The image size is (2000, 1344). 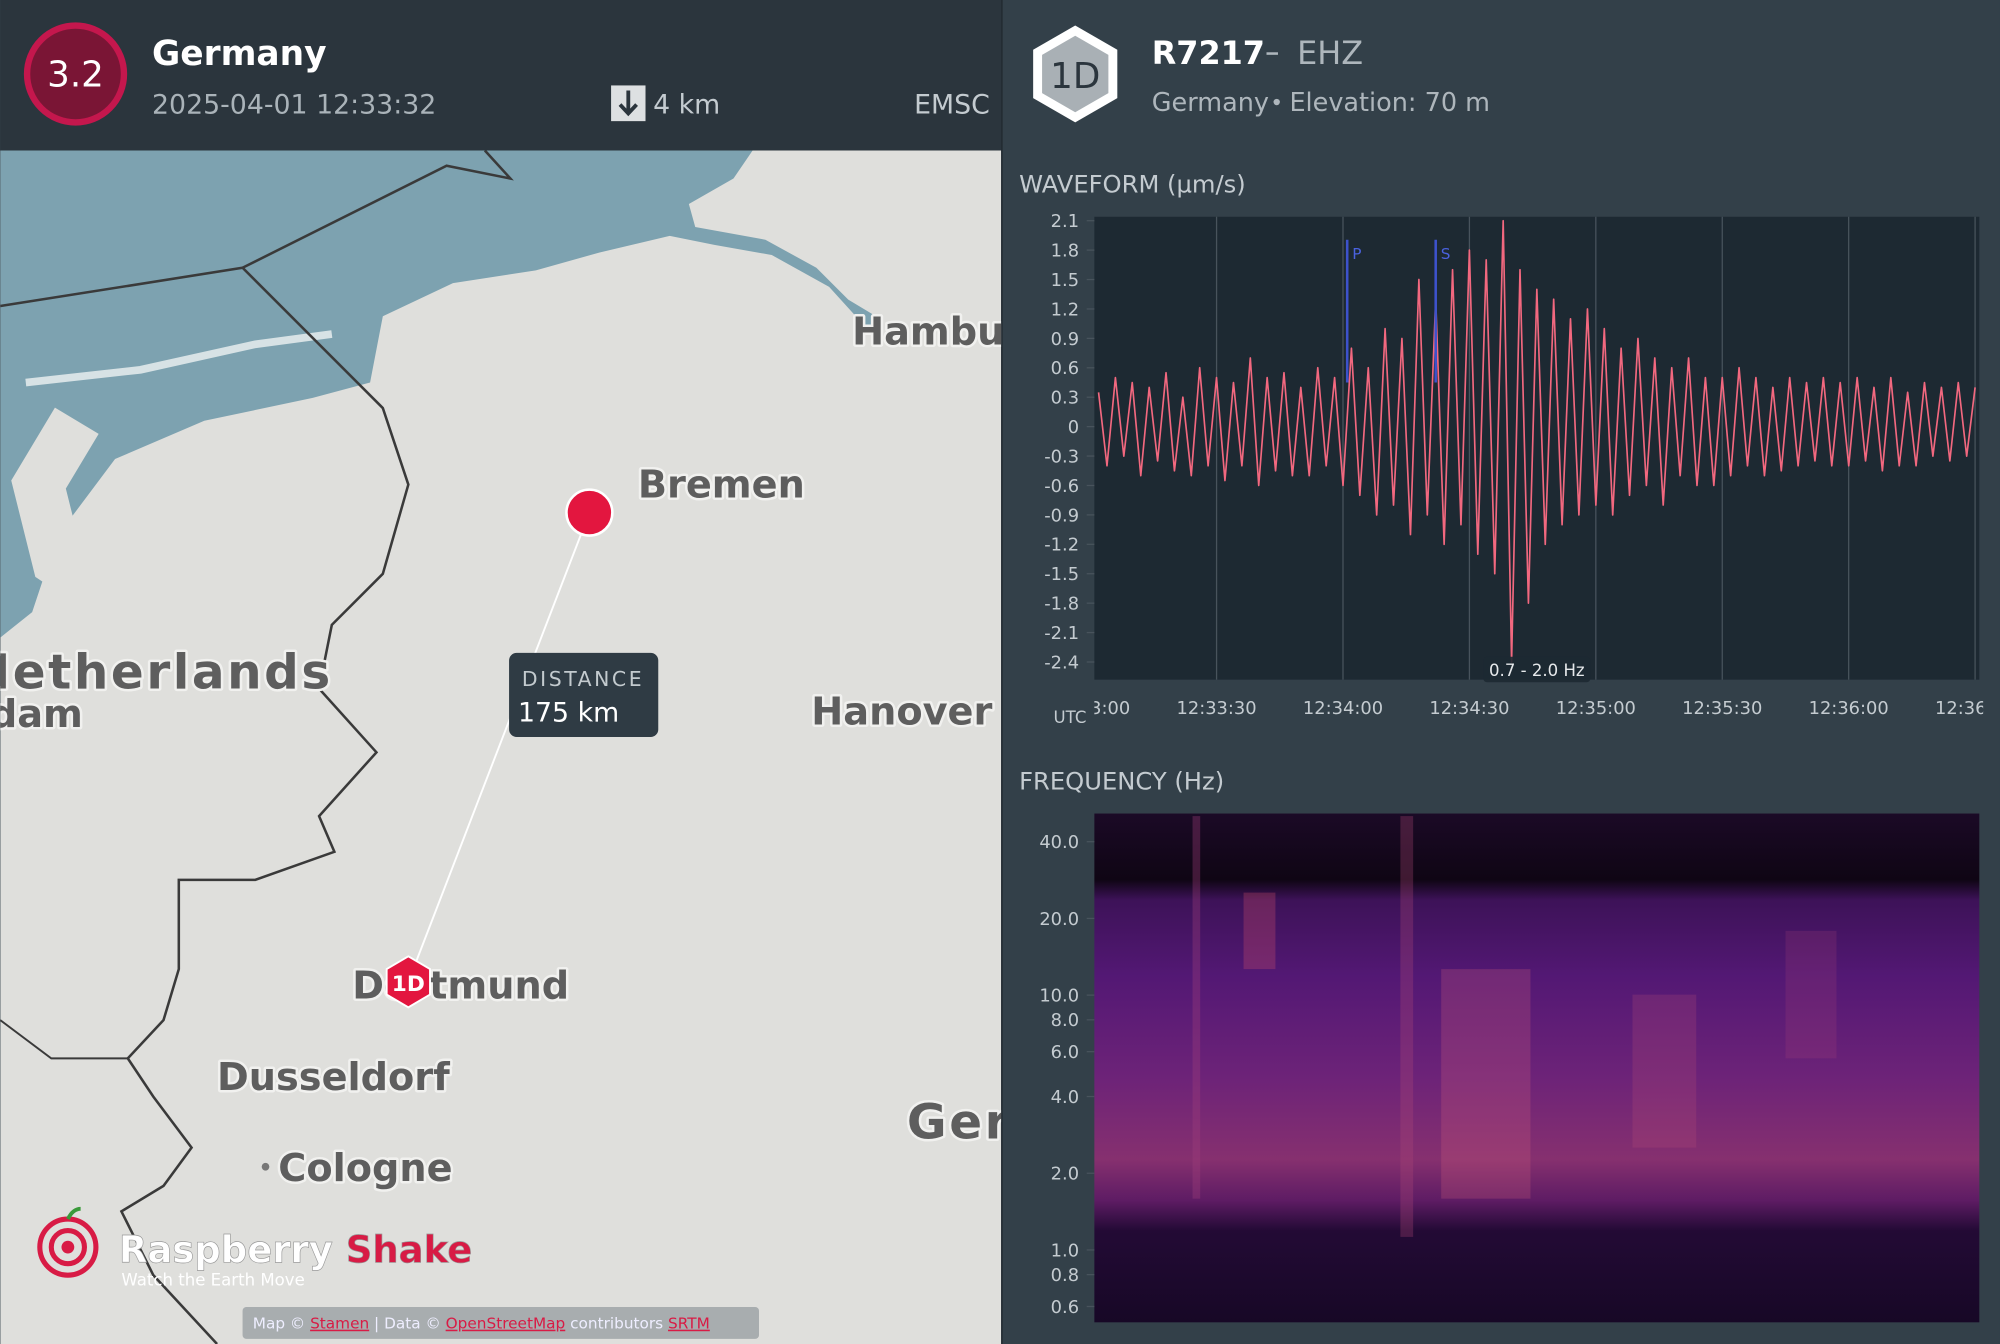 What do you see at coordinates (568, 713) in the screenshot?
I see `distance-value: 175 km` at bounding box center [568, 713].